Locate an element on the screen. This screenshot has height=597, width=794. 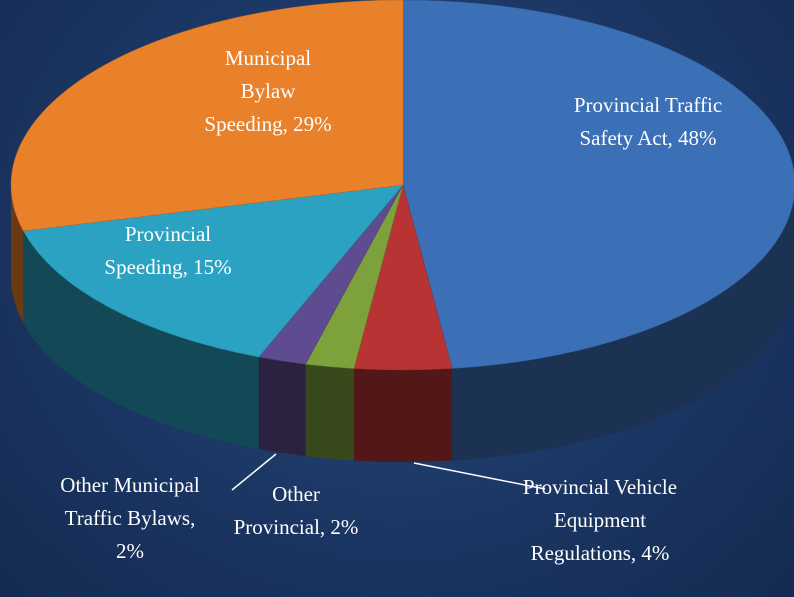
data-label: Provincial Traffic Safety Act, 48% is located at coordinates (648, 121).